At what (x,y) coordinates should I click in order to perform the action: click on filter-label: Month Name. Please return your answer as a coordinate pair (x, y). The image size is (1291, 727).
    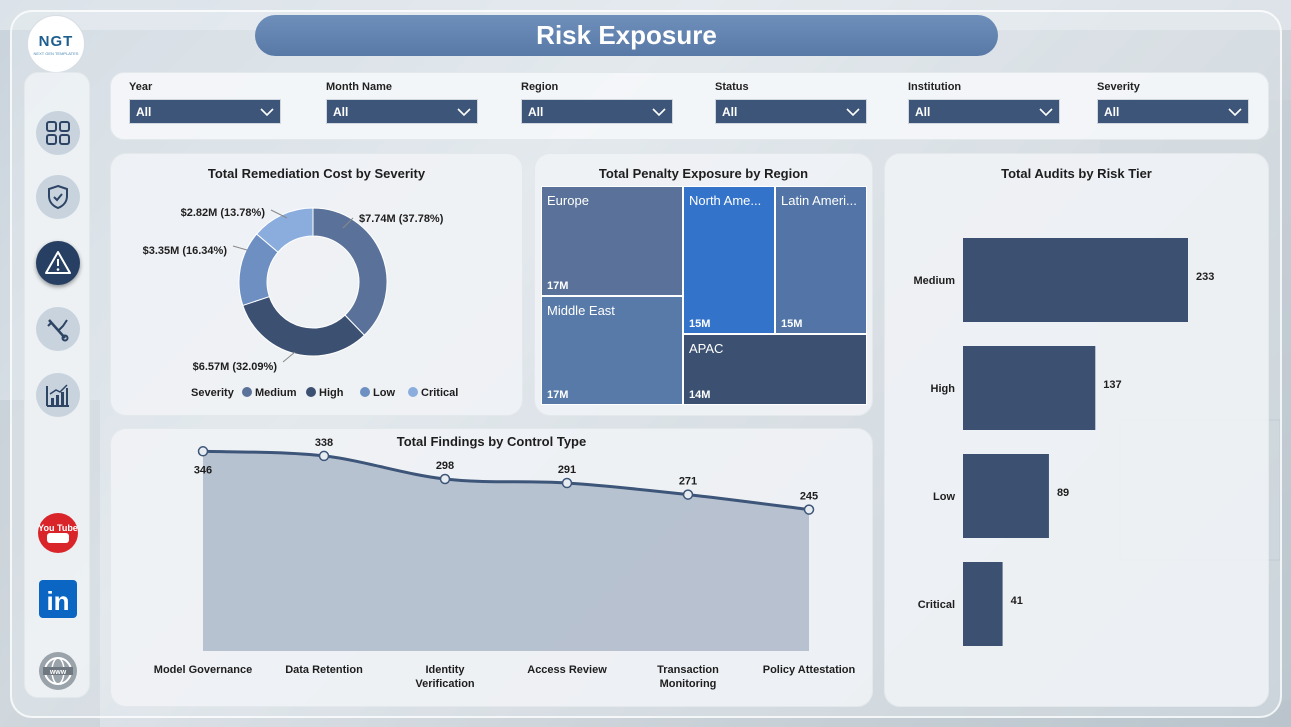
    Looking at the image, I should click on (359, 87).